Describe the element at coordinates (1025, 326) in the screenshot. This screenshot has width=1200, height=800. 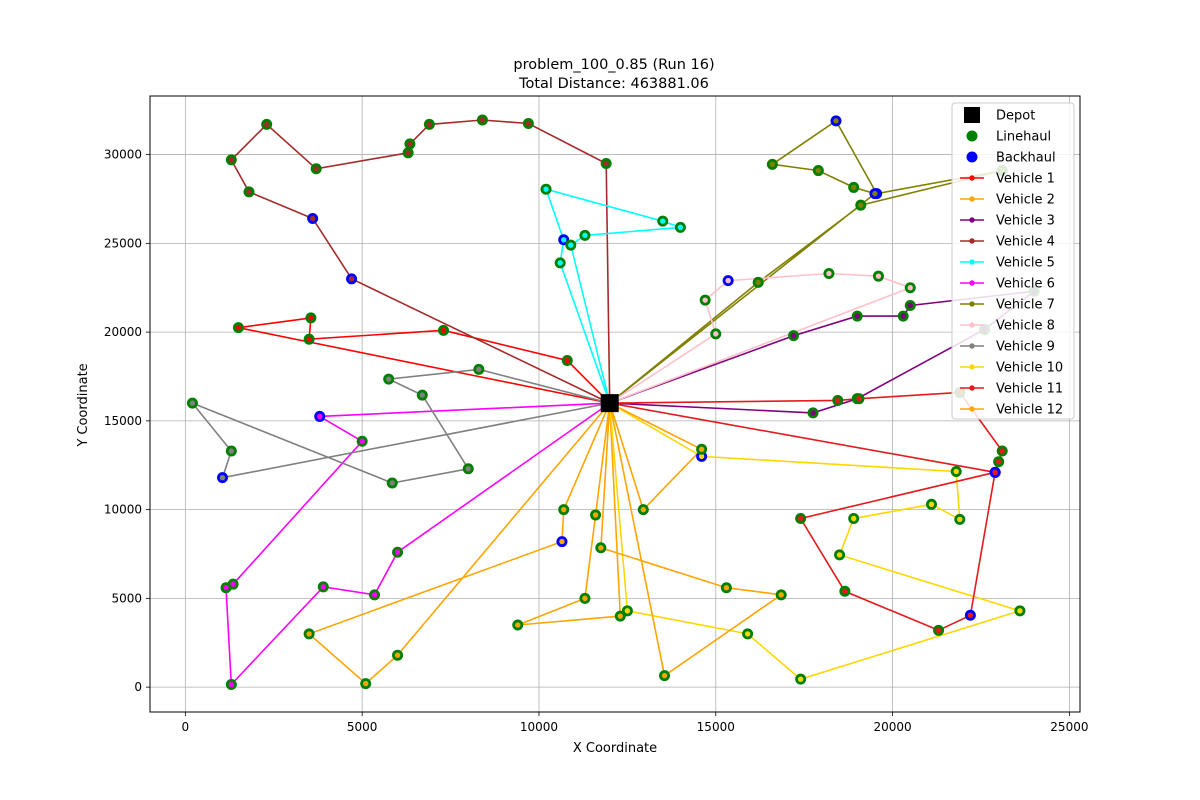
I see `legend-label: Vehicle 8` at that location.